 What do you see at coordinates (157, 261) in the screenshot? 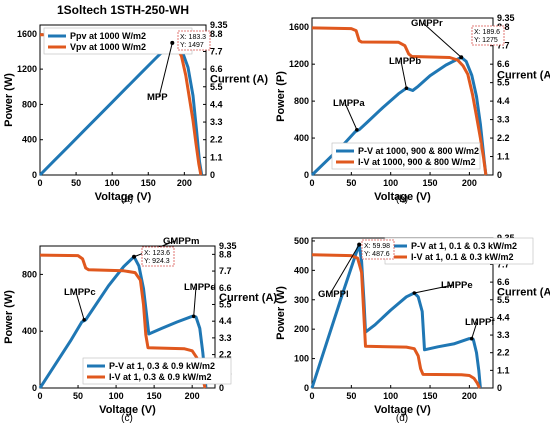
I see `datatip-text: Y: 924.3` at bounding box center [157, 261].